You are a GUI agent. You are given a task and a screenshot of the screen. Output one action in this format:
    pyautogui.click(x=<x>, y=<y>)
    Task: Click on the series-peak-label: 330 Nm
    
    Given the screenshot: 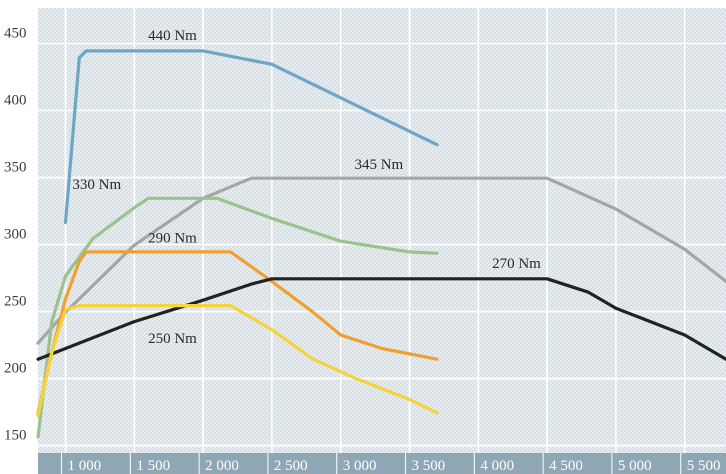 What is the action you would take?
    pyautogui.click(x=96, y=185)
    